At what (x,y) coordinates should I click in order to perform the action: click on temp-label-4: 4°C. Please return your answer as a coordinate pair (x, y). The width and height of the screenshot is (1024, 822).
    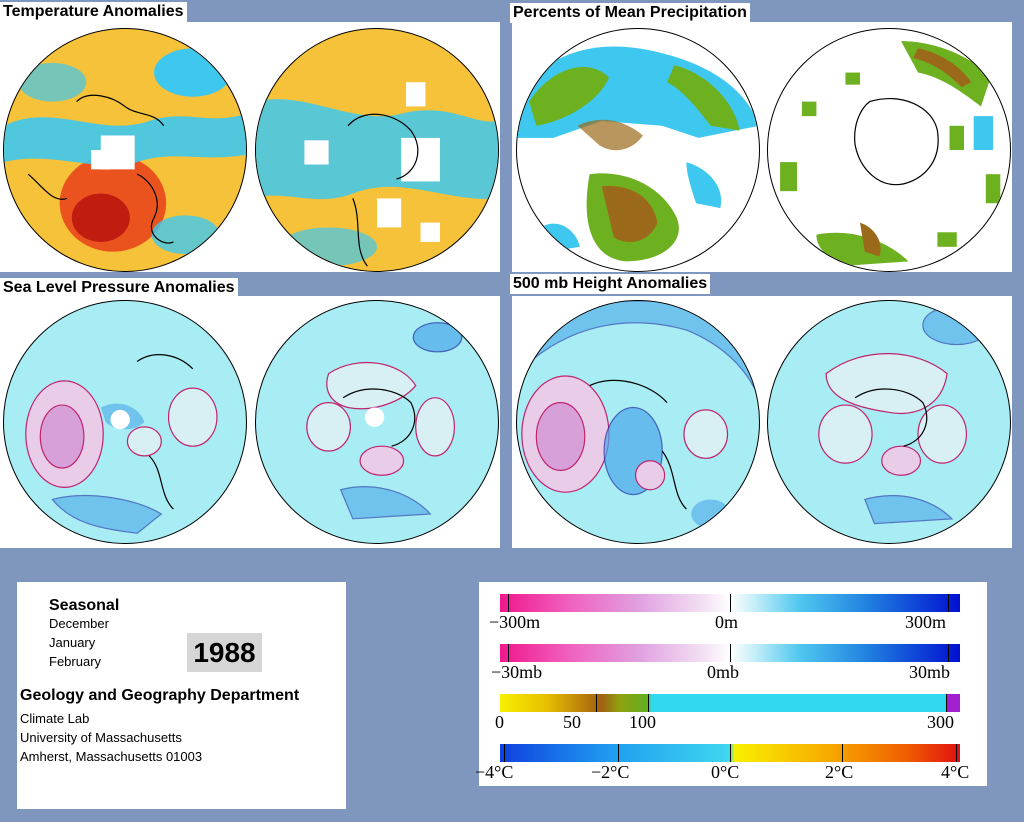
    Looking at the image, I should click on (955, 772).